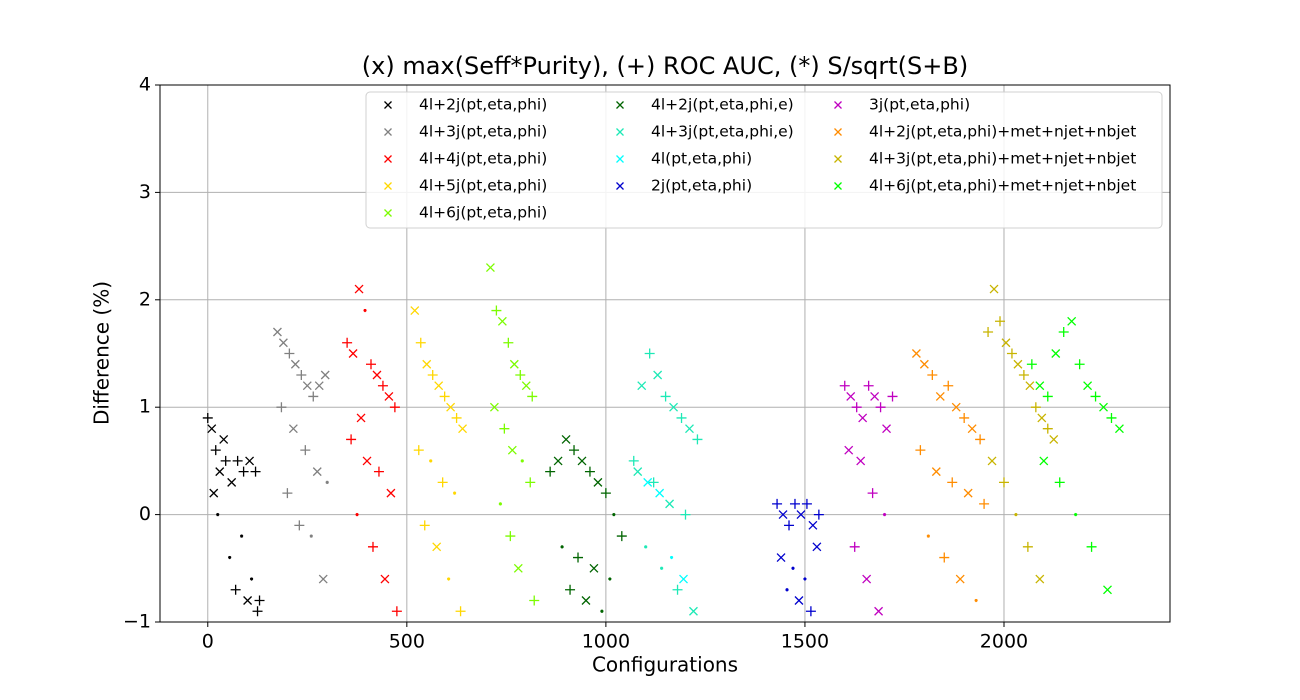 The width and height of the screenshot is (1300, 700). Describe the element at coordinates (483, 105) in the screenshot. I see `legend-label: 4l+2j(pt,eta,phi)` at that location.